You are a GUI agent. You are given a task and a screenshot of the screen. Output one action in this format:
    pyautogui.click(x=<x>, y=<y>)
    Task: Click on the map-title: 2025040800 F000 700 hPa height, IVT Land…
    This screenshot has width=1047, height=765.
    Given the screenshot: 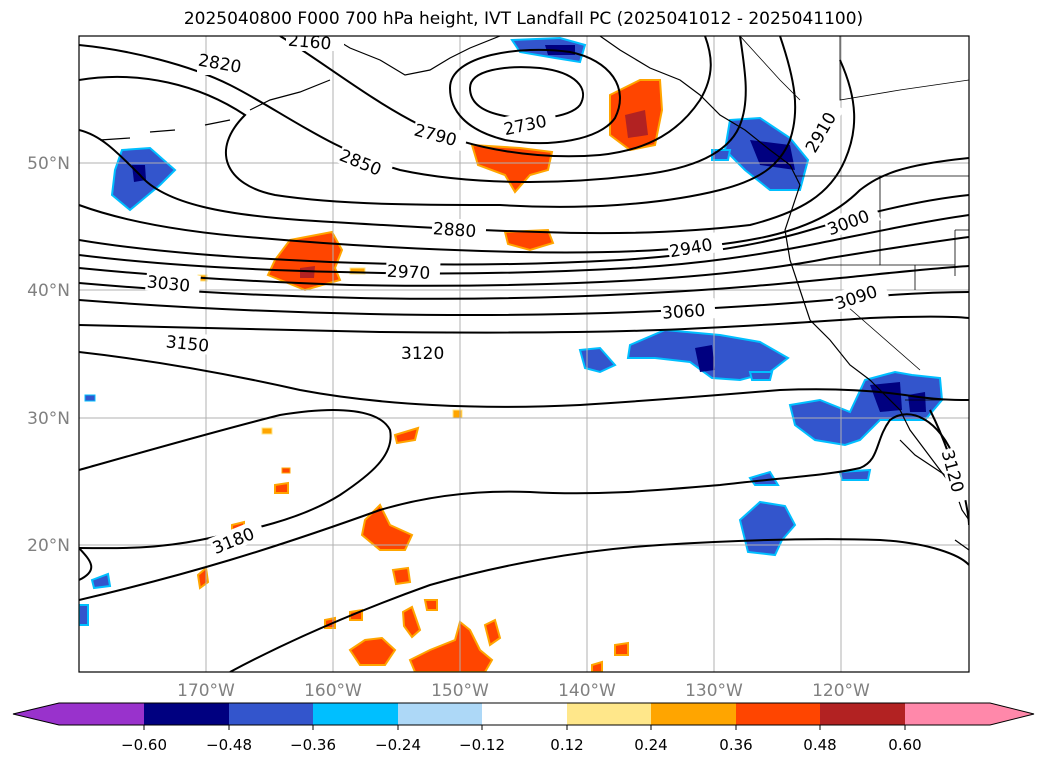 What is the action you would take?
    pyautogui.click(x=523, y=19)
    